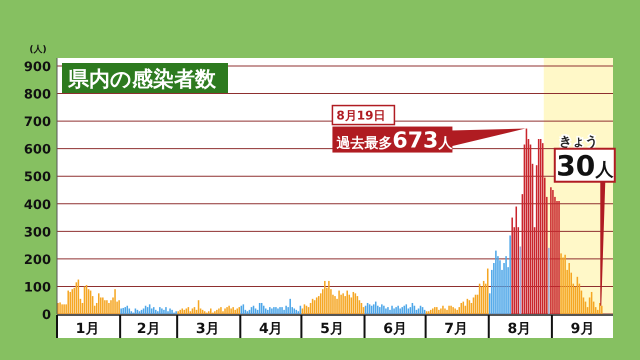 This screenshot has width=640, height=360. Describe the element at coordinates (148, 329) in the screenshot. I see `x-tick-label: 2月` at that location.